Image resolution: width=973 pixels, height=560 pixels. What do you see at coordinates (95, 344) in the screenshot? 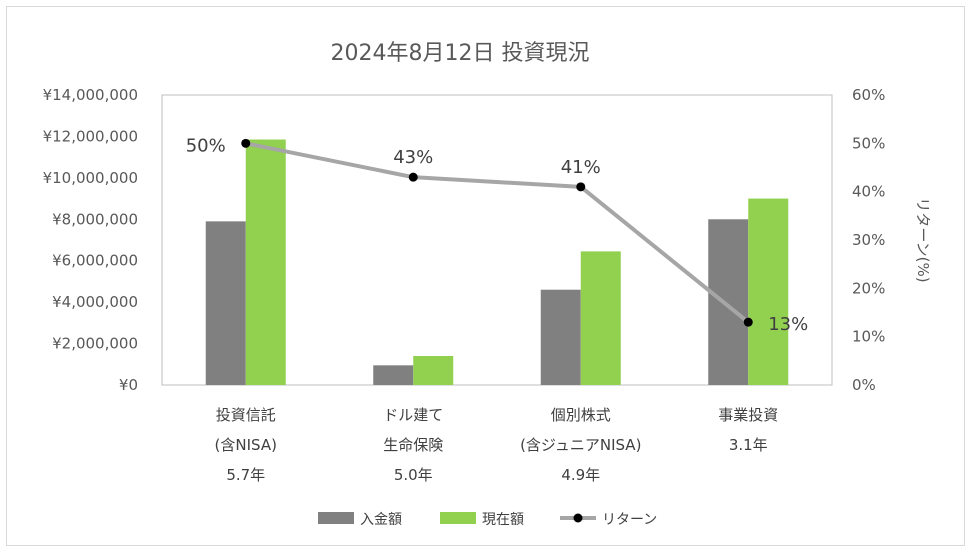
I see `y-tick-label: ¥2,000,000` at bounding box center [95, 344].